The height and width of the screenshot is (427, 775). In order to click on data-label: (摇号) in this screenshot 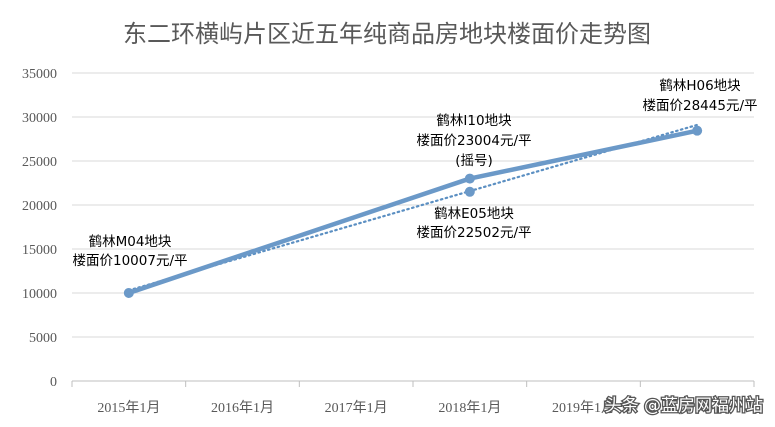, I will do `click(474, 161)`.